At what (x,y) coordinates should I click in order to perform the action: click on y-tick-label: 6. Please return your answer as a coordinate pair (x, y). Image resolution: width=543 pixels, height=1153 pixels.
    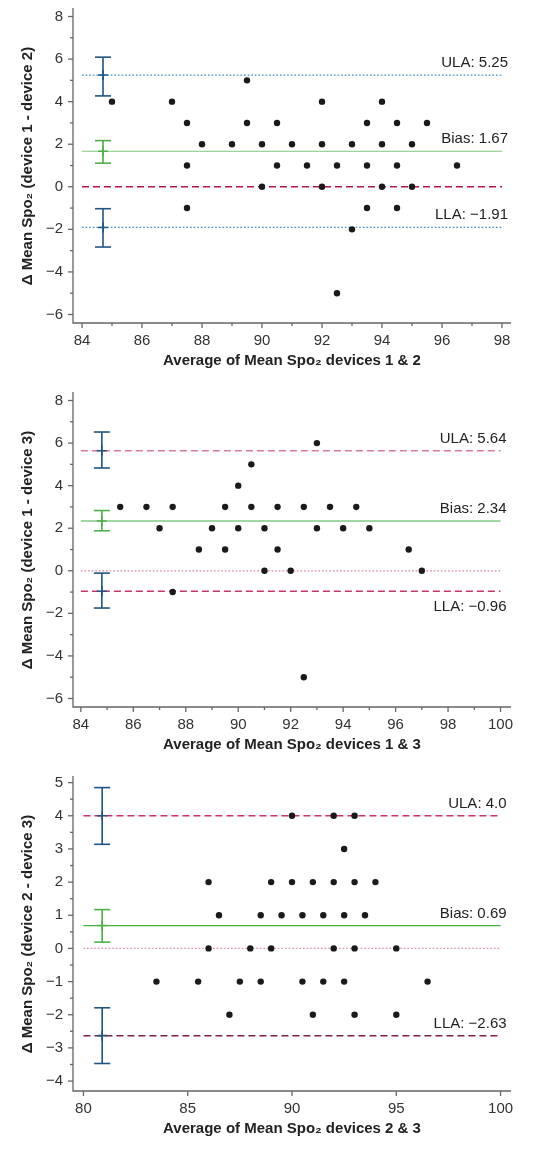
    Looking at the image, I should click on (58, 58).